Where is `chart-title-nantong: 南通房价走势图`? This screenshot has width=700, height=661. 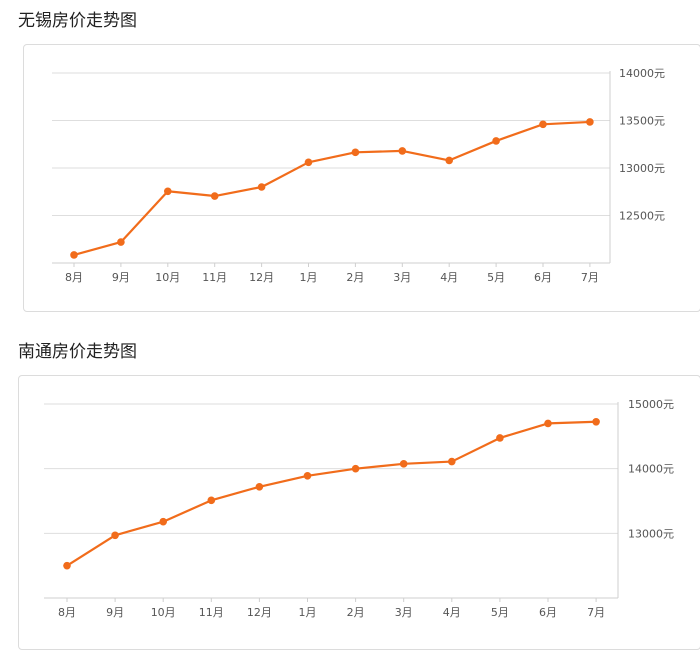
chart-title-nantong: 南通房价走势图 is located at coordinates (77, 352).